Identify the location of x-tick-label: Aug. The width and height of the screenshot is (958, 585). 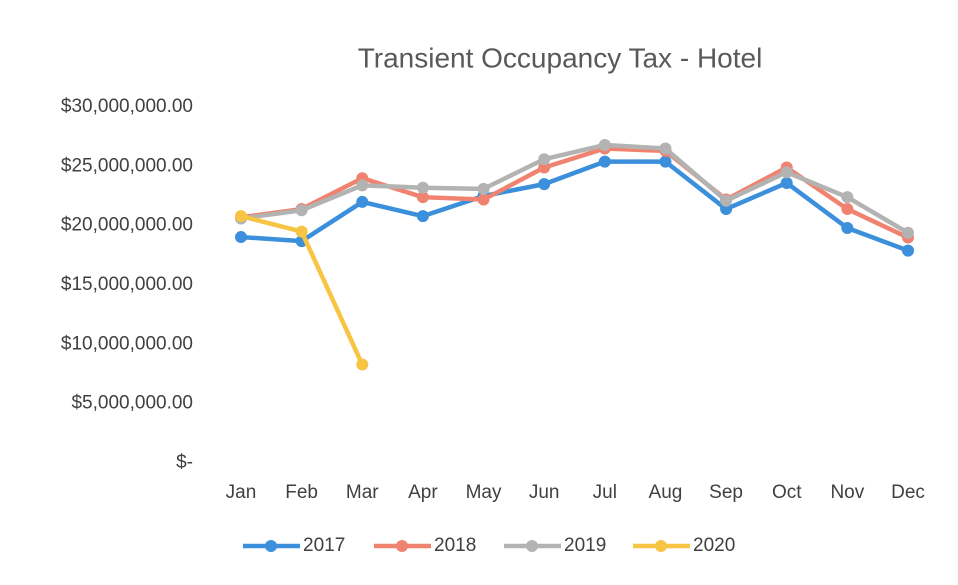
(666, 492).